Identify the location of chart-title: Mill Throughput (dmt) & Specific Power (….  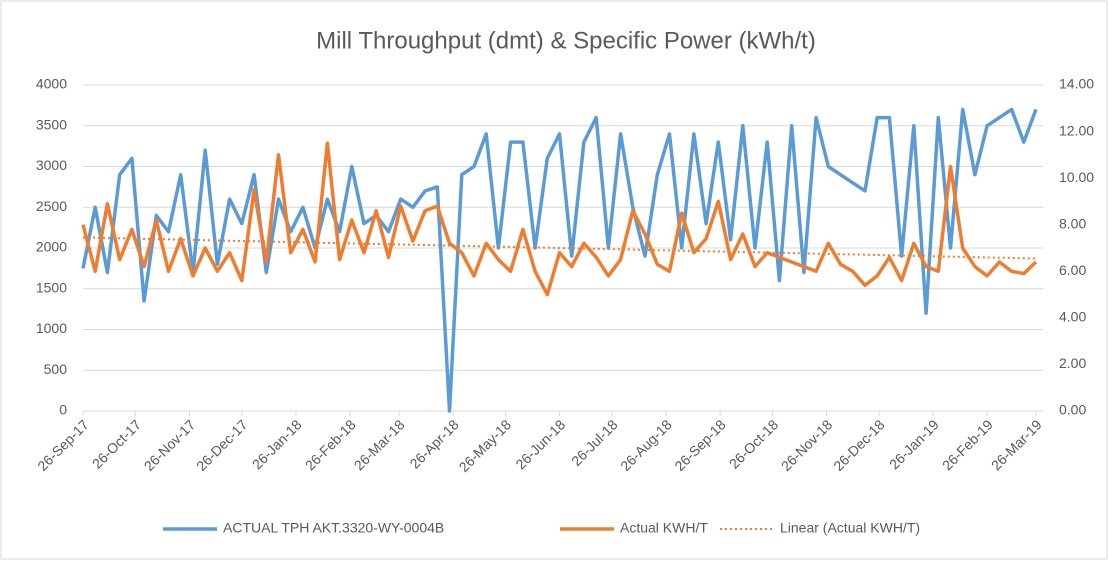
(566, 40).